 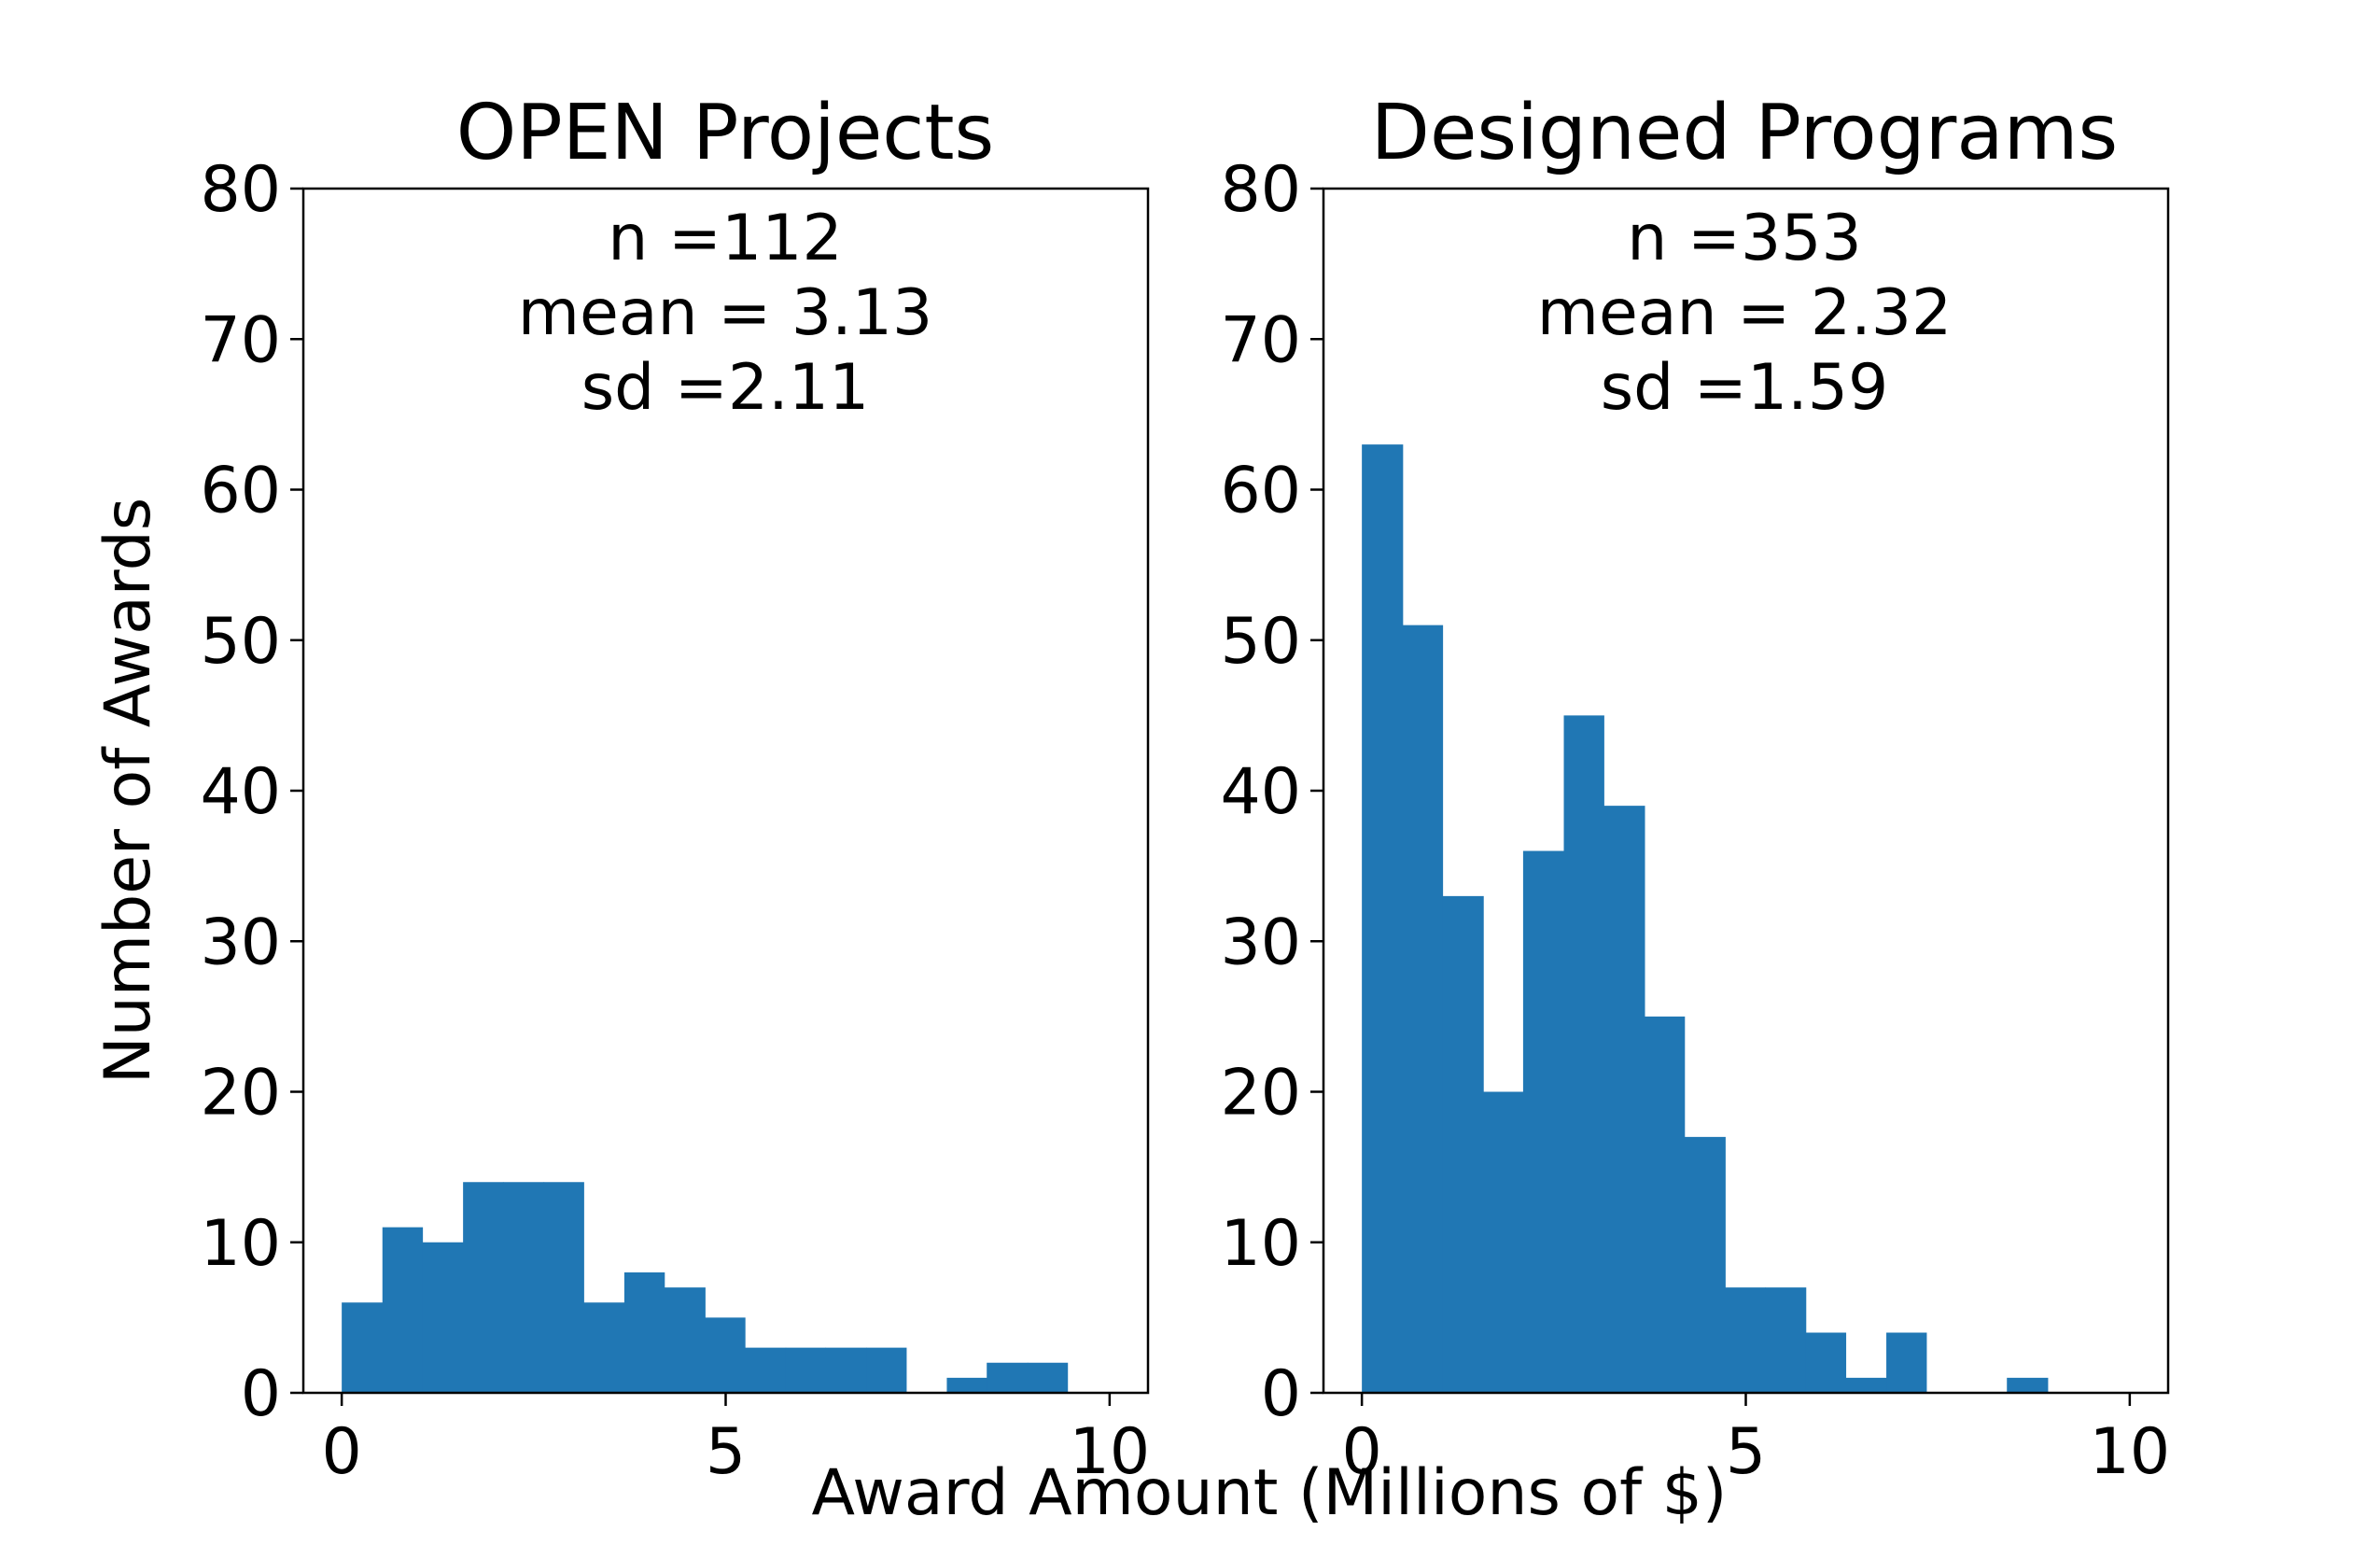 I want to click on stat-mean: mean = 3.13, so click(x=725, y=313).